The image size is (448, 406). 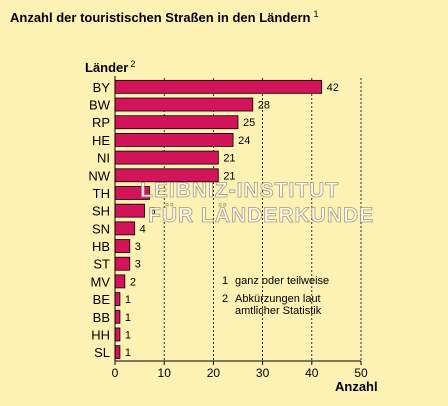 I want to click on category-label-ST: ST, so click(x=101, y=264).